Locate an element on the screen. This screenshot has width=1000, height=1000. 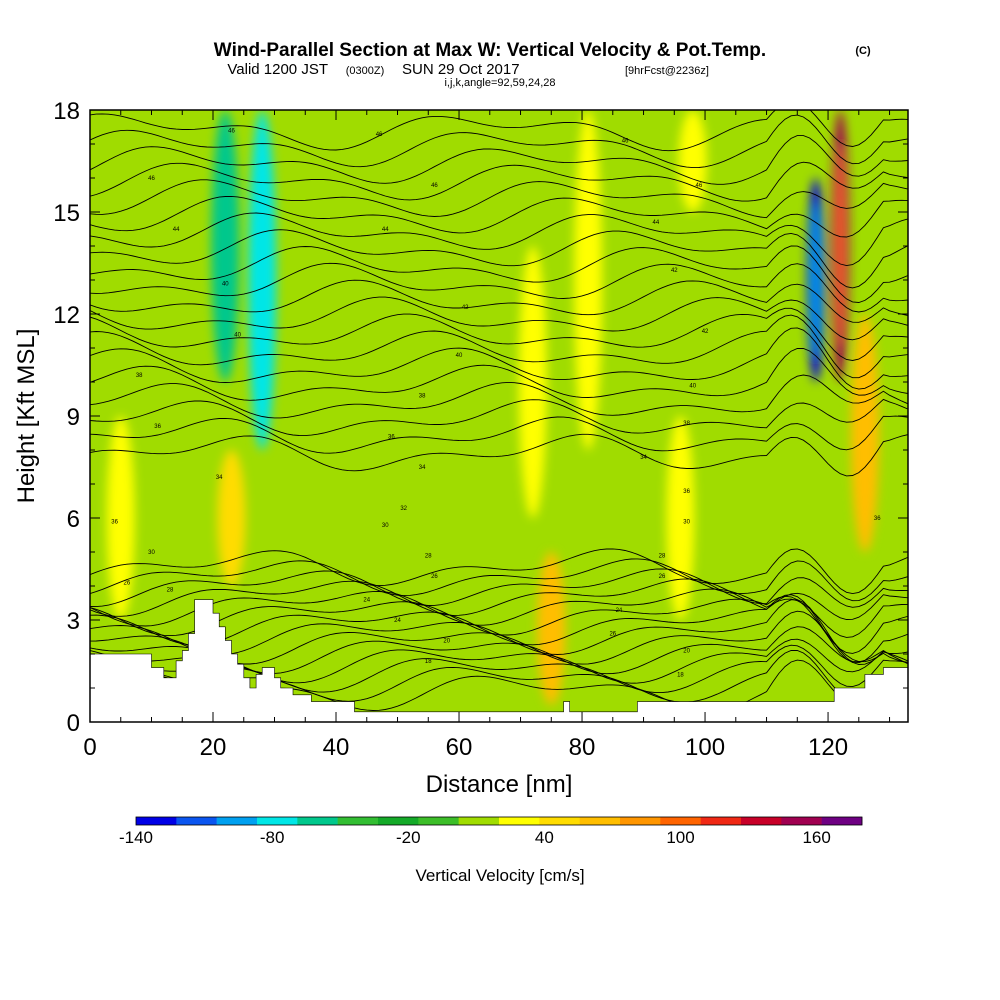
valid-utc: (0300Z) is located at coordinates (365, 71).